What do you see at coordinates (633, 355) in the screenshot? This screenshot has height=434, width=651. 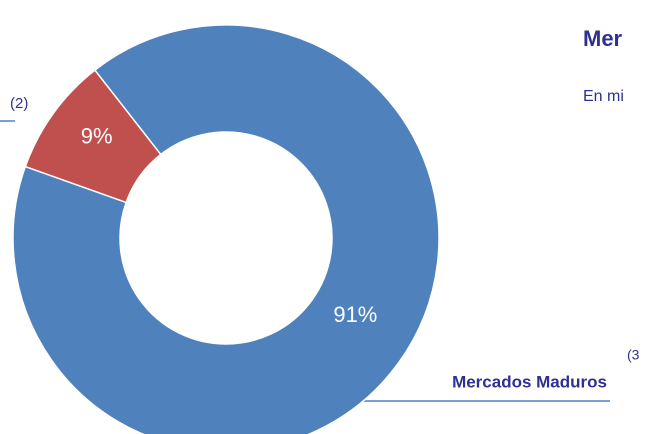 I see `footnote-marker: (3` at bounding box center [633, 355].